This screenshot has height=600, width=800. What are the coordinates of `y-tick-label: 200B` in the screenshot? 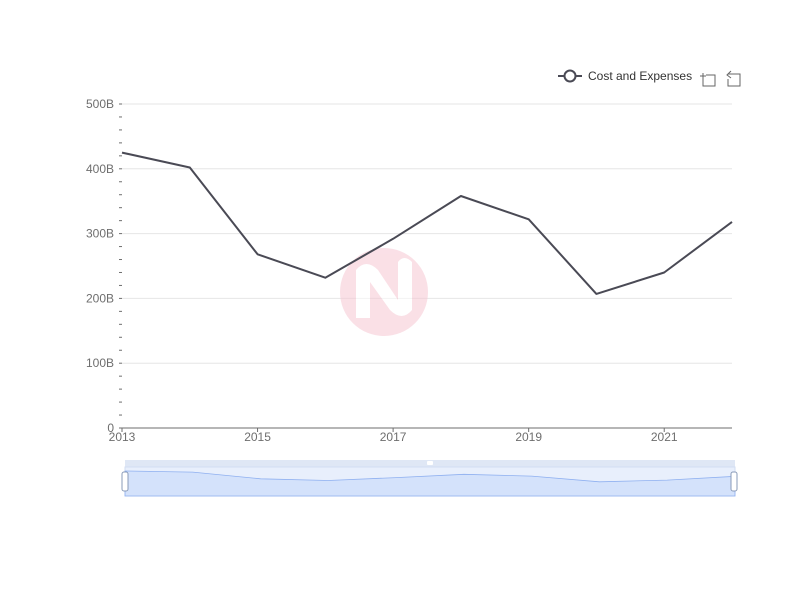 It's located at (100, 298).